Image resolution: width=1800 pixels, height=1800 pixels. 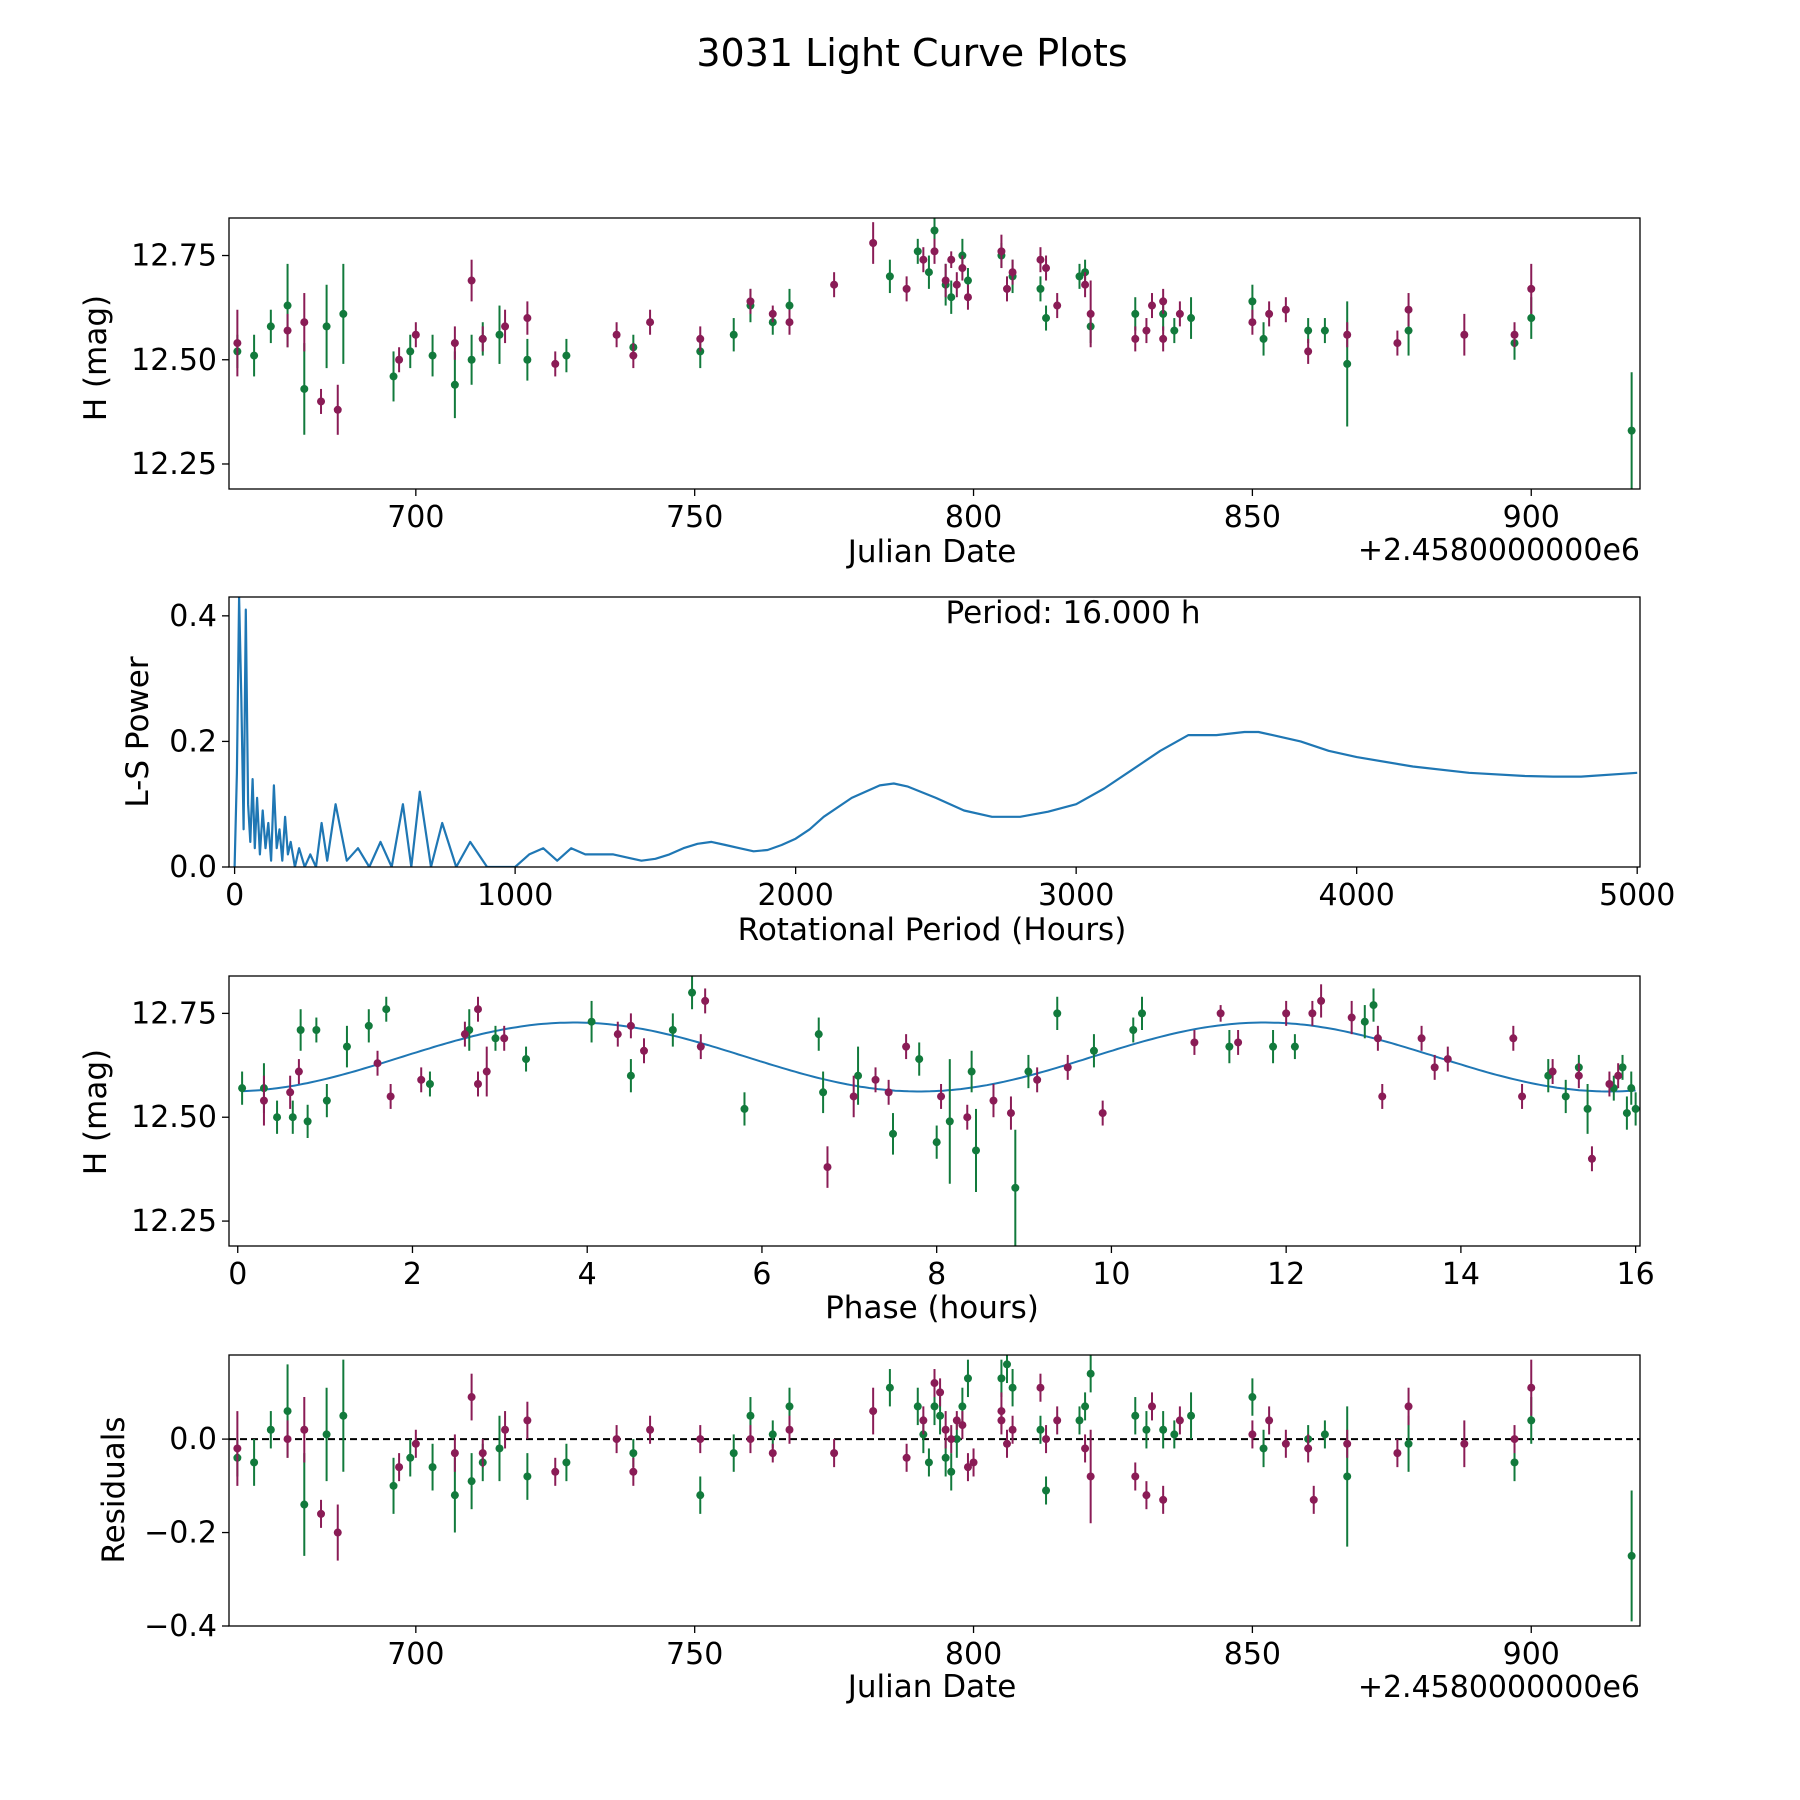 I want to click on x-tick-label: 2, so click(x=412, y=1274).